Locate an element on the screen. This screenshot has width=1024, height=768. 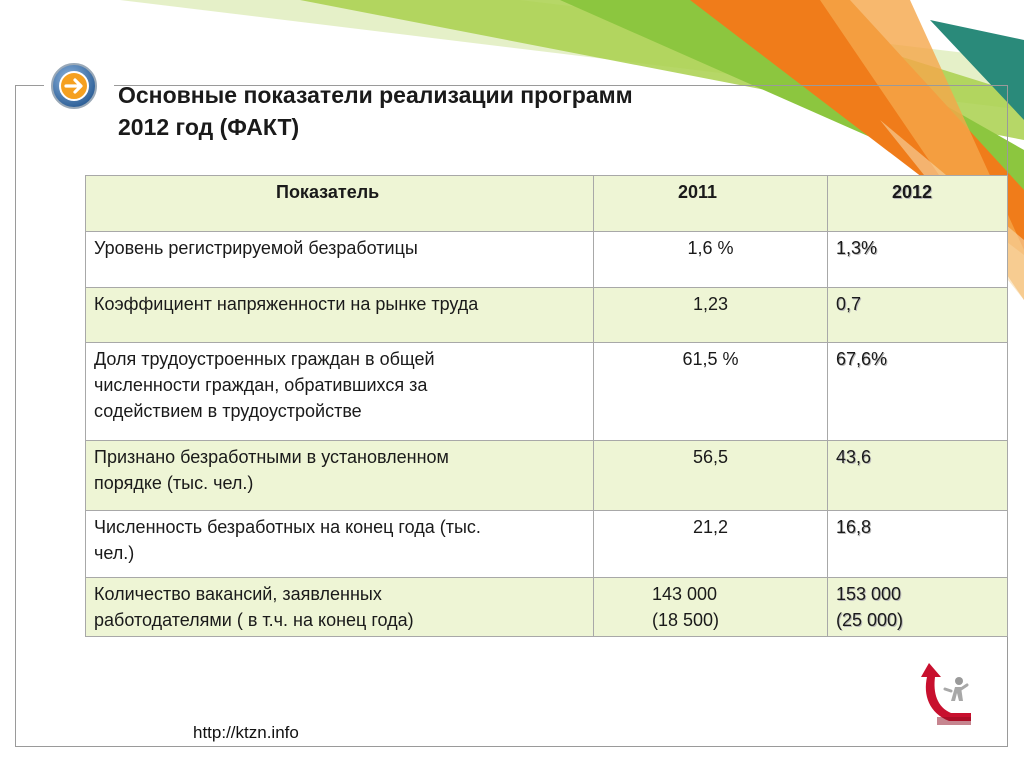
value-2012-cell: 153 000 (25 000) is located at coordinates (917, 607).